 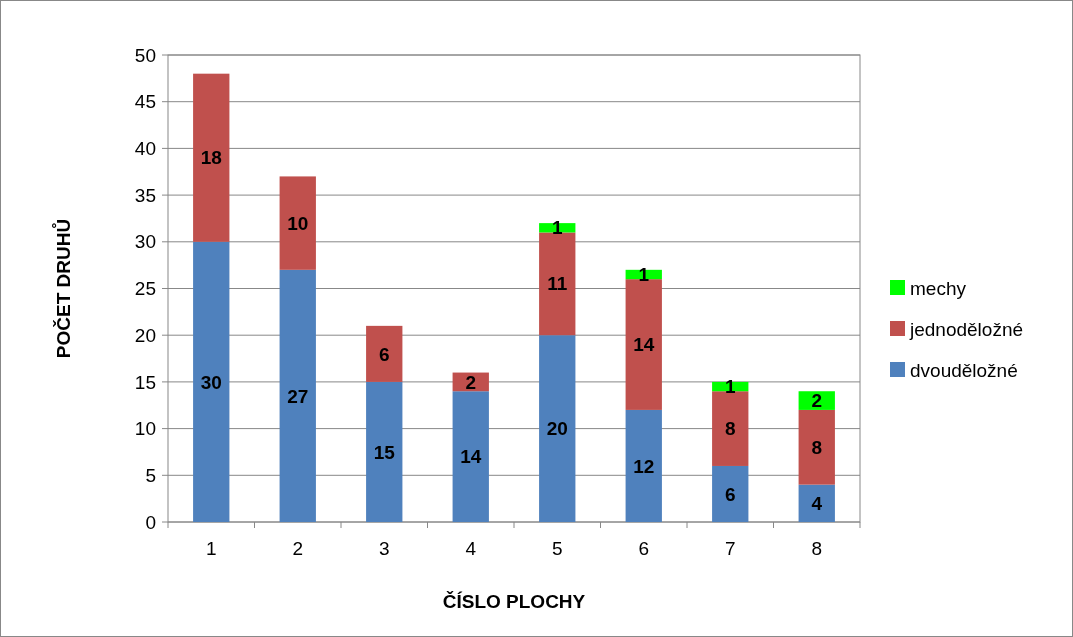 I want to click on legend-label: jednoděložné, so click(x=966, y=329).